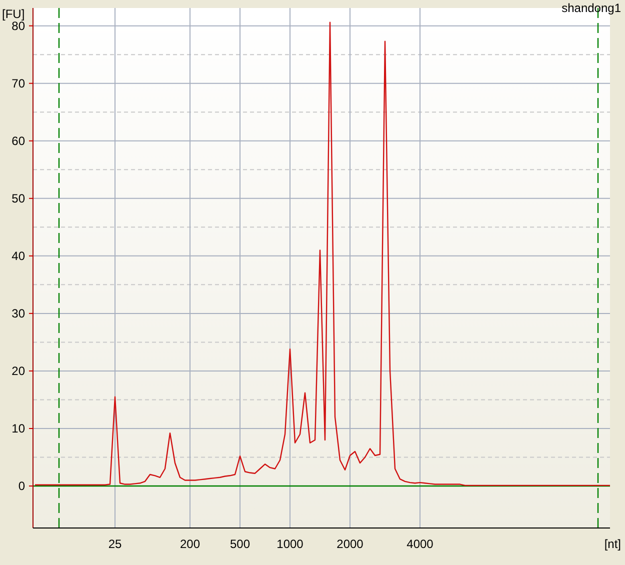  Describe the element at coordinates (19, 429) in the screenshot. I see `y-tick-label: 10` at that location.